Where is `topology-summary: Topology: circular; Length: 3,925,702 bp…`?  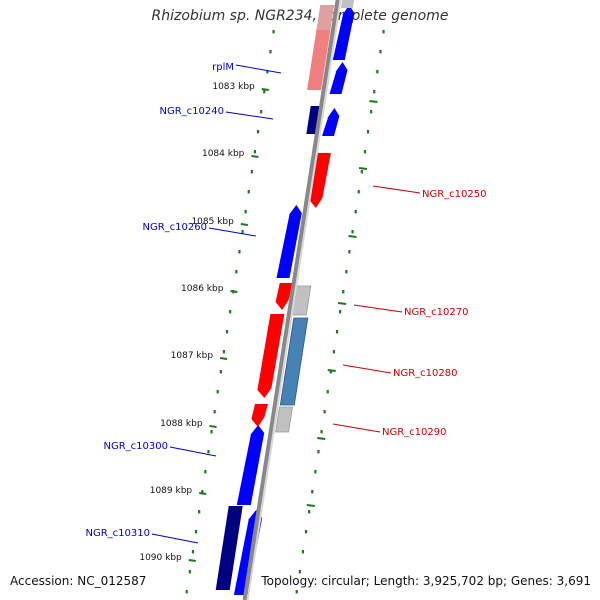 topology-summary: Topology: circular; Length: 3,925,702 bp… is located at coordinates (426, 581).